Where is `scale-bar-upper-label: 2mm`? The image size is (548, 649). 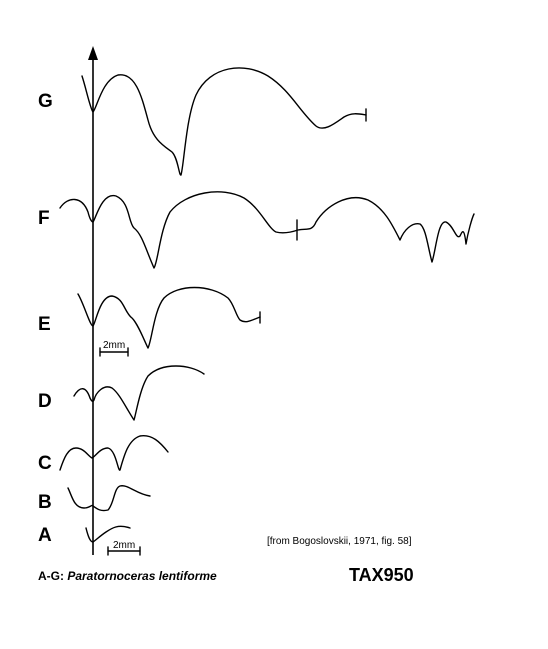 scale-bar-upper-label: 2mm is located at coordinates (114, 345).